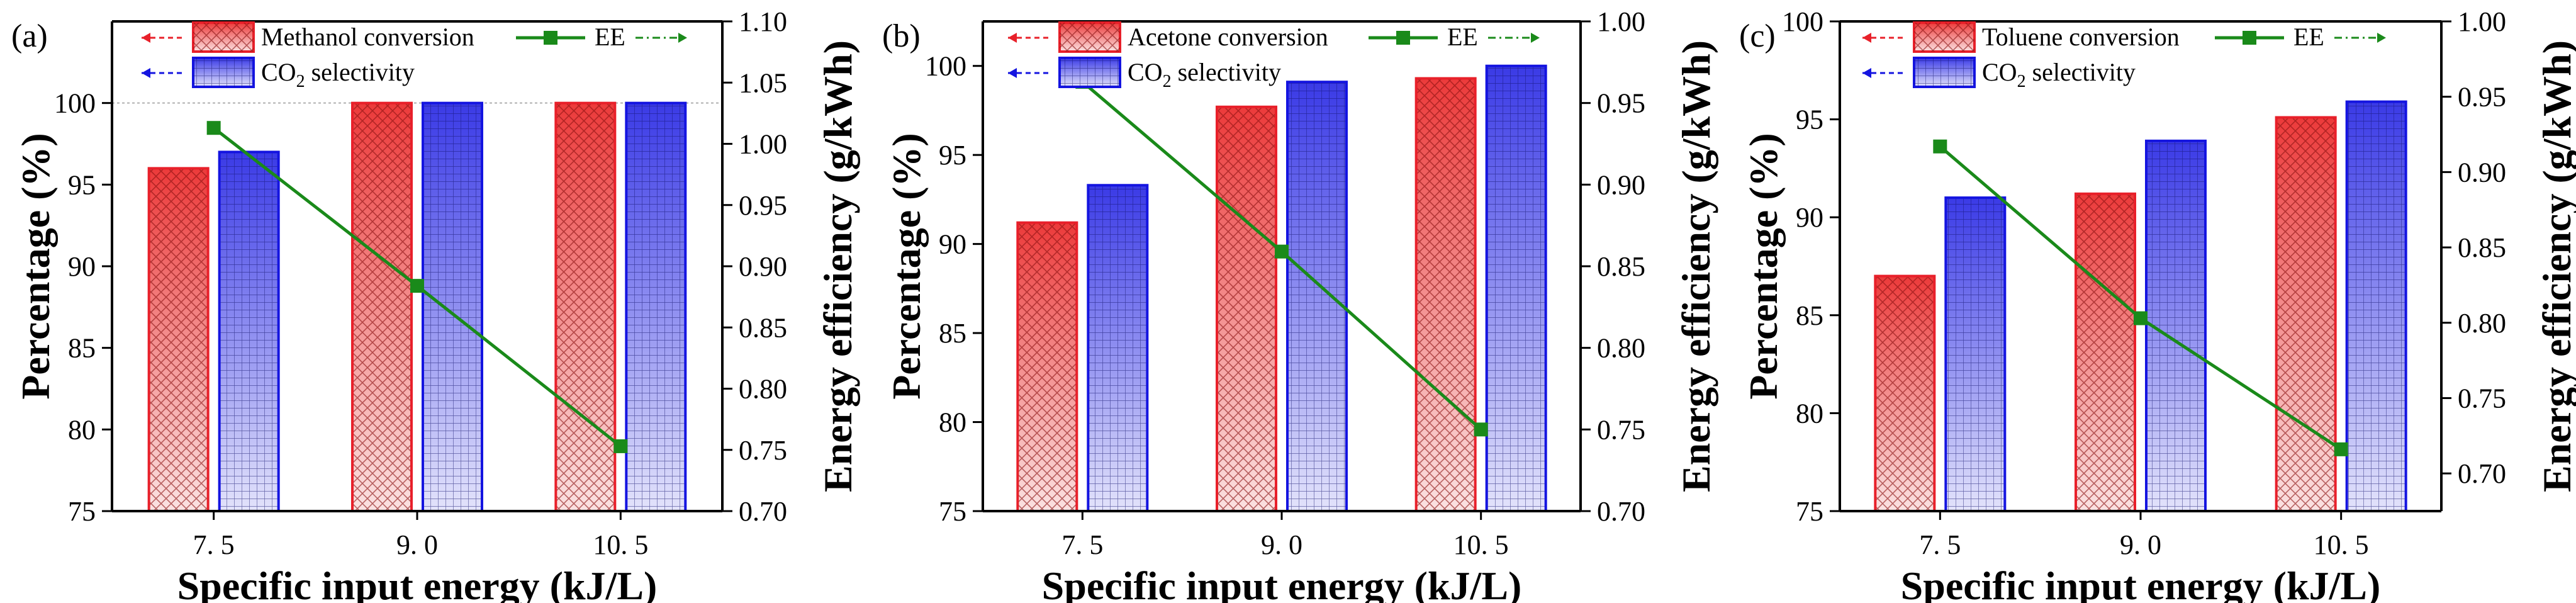  I want to click on y2-tick-label: 1.10, so click(763, 21).